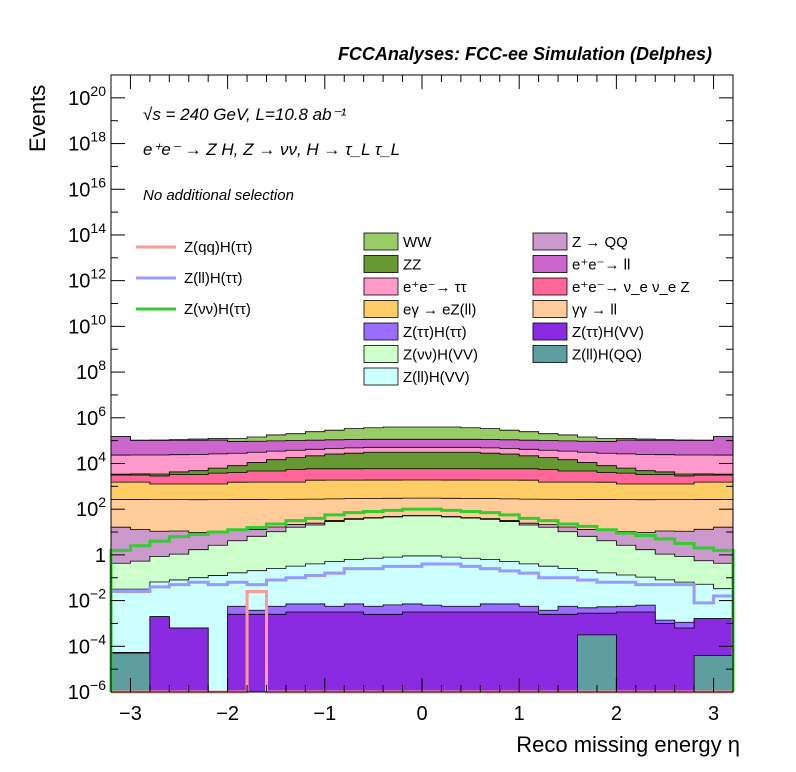 Image resolution: width=796 pixels, height=772 pixels. What do you see at coordinates (519, 714) in the screenshot?
I see `x-tick-label: 1` at bounding box center [519, 714].